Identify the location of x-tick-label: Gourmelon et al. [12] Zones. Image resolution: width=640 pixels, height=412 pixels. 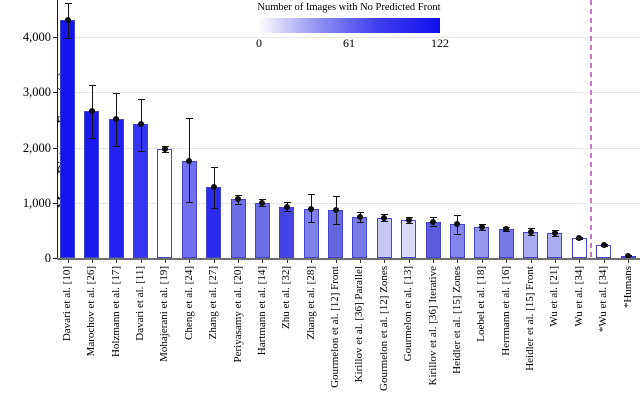
(383, 328).